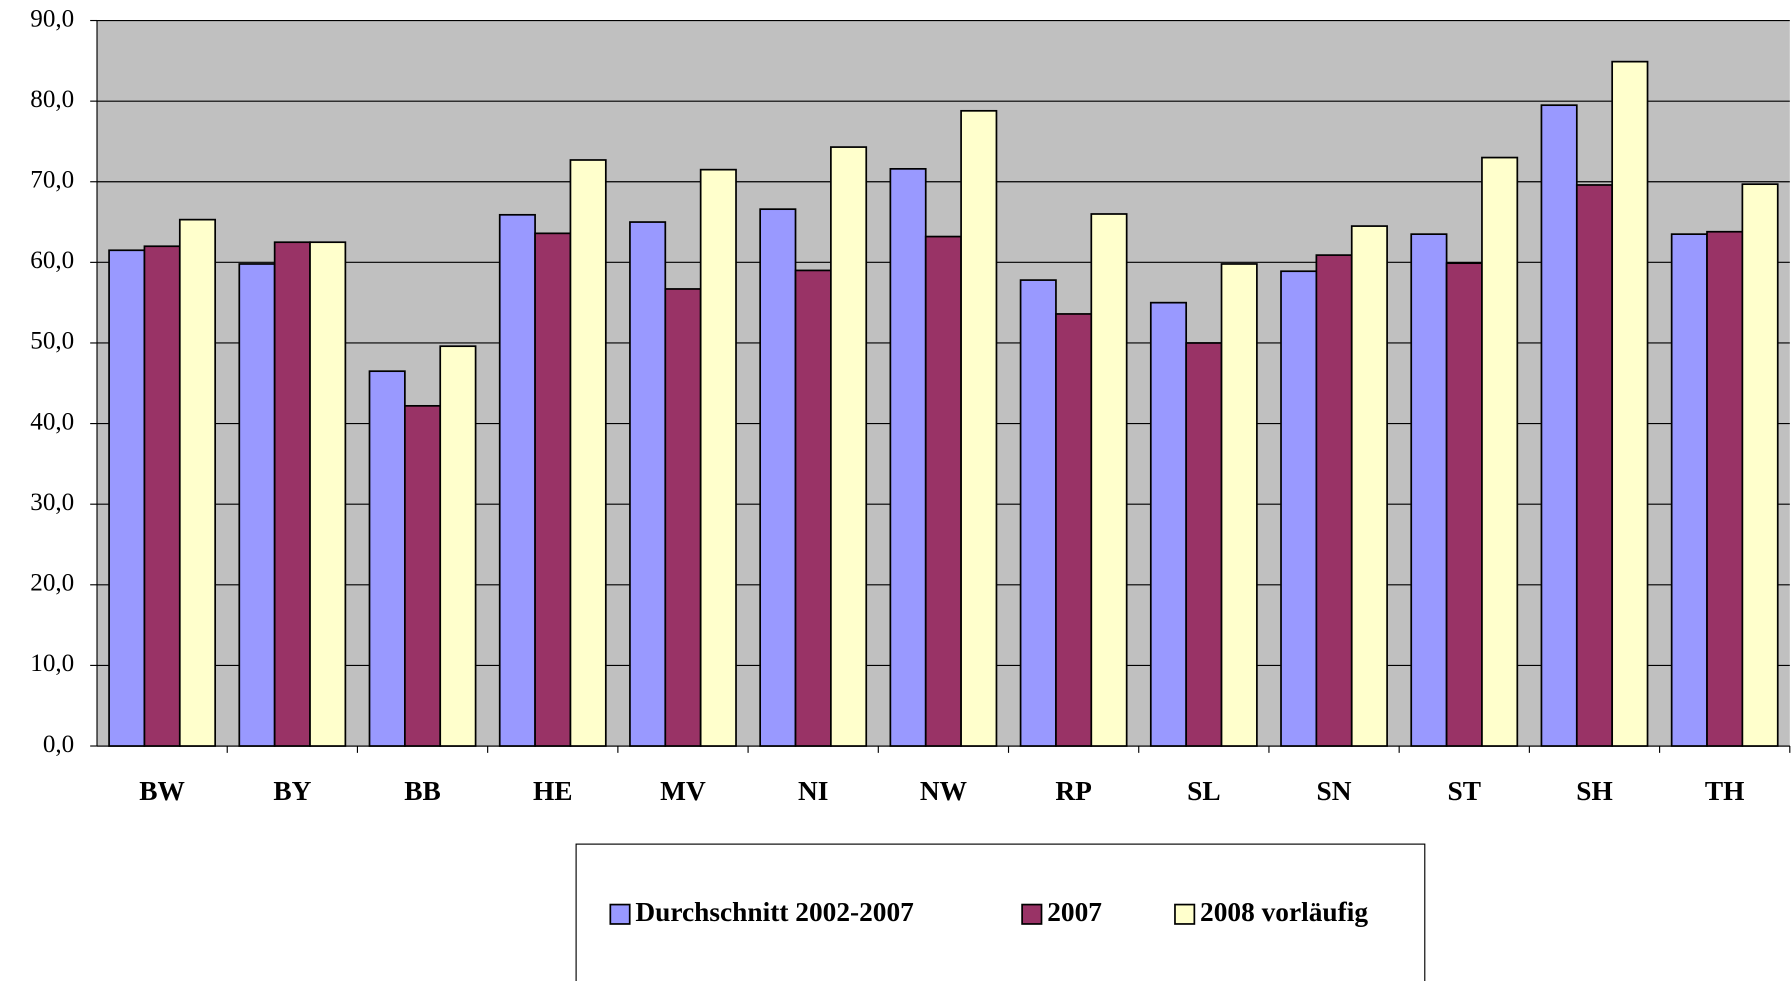 This screenshot has height=981, width=1791. I want to click on x-tick-label: ST, so click(1464, 791).